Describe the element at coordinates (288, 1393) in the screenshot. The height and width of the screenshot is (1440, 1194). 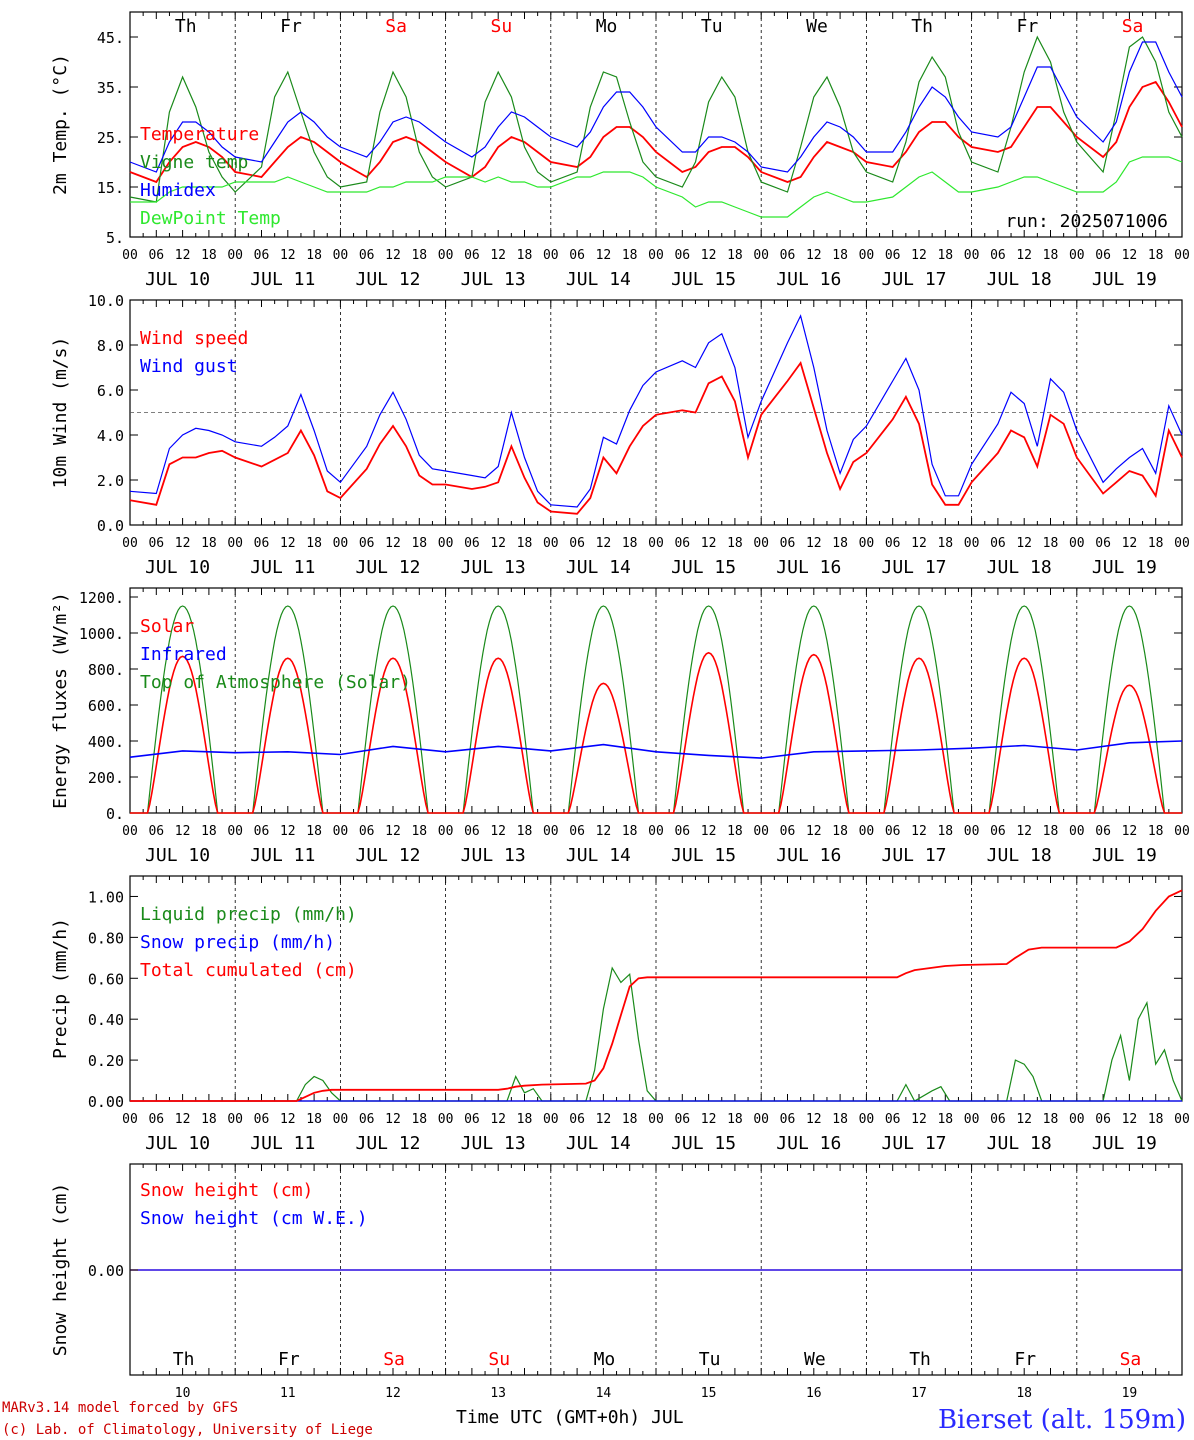
I see `bottom-day-number: 11` at that location.